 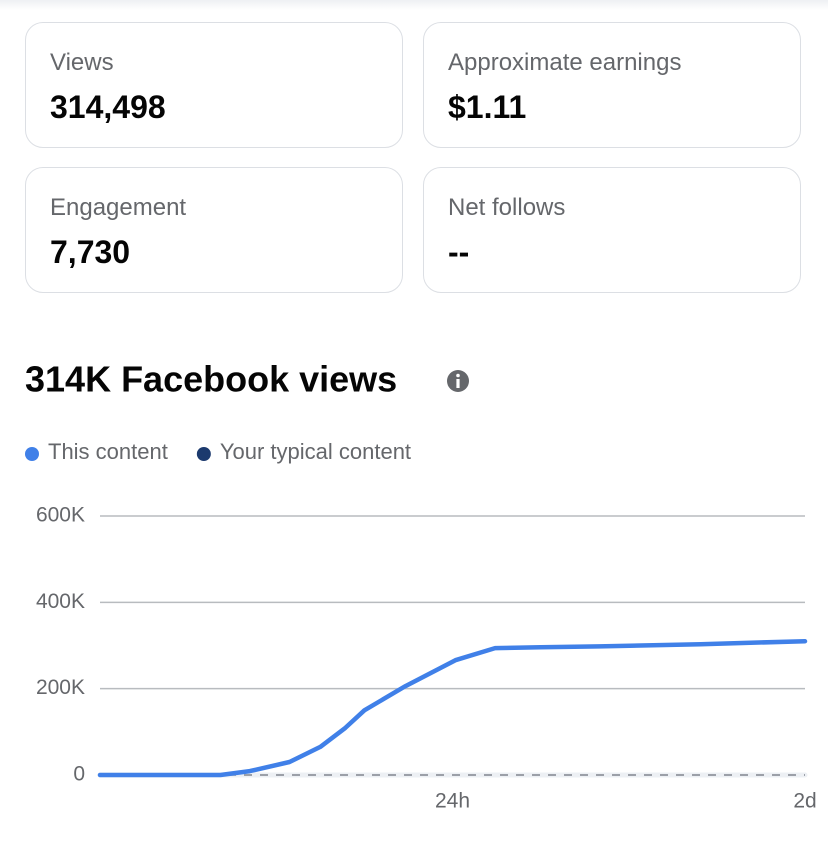 What do you see at coordinates (108, 107) in the screenshot?
I see `card-value: 314,498` at bounding box center [108, 107].